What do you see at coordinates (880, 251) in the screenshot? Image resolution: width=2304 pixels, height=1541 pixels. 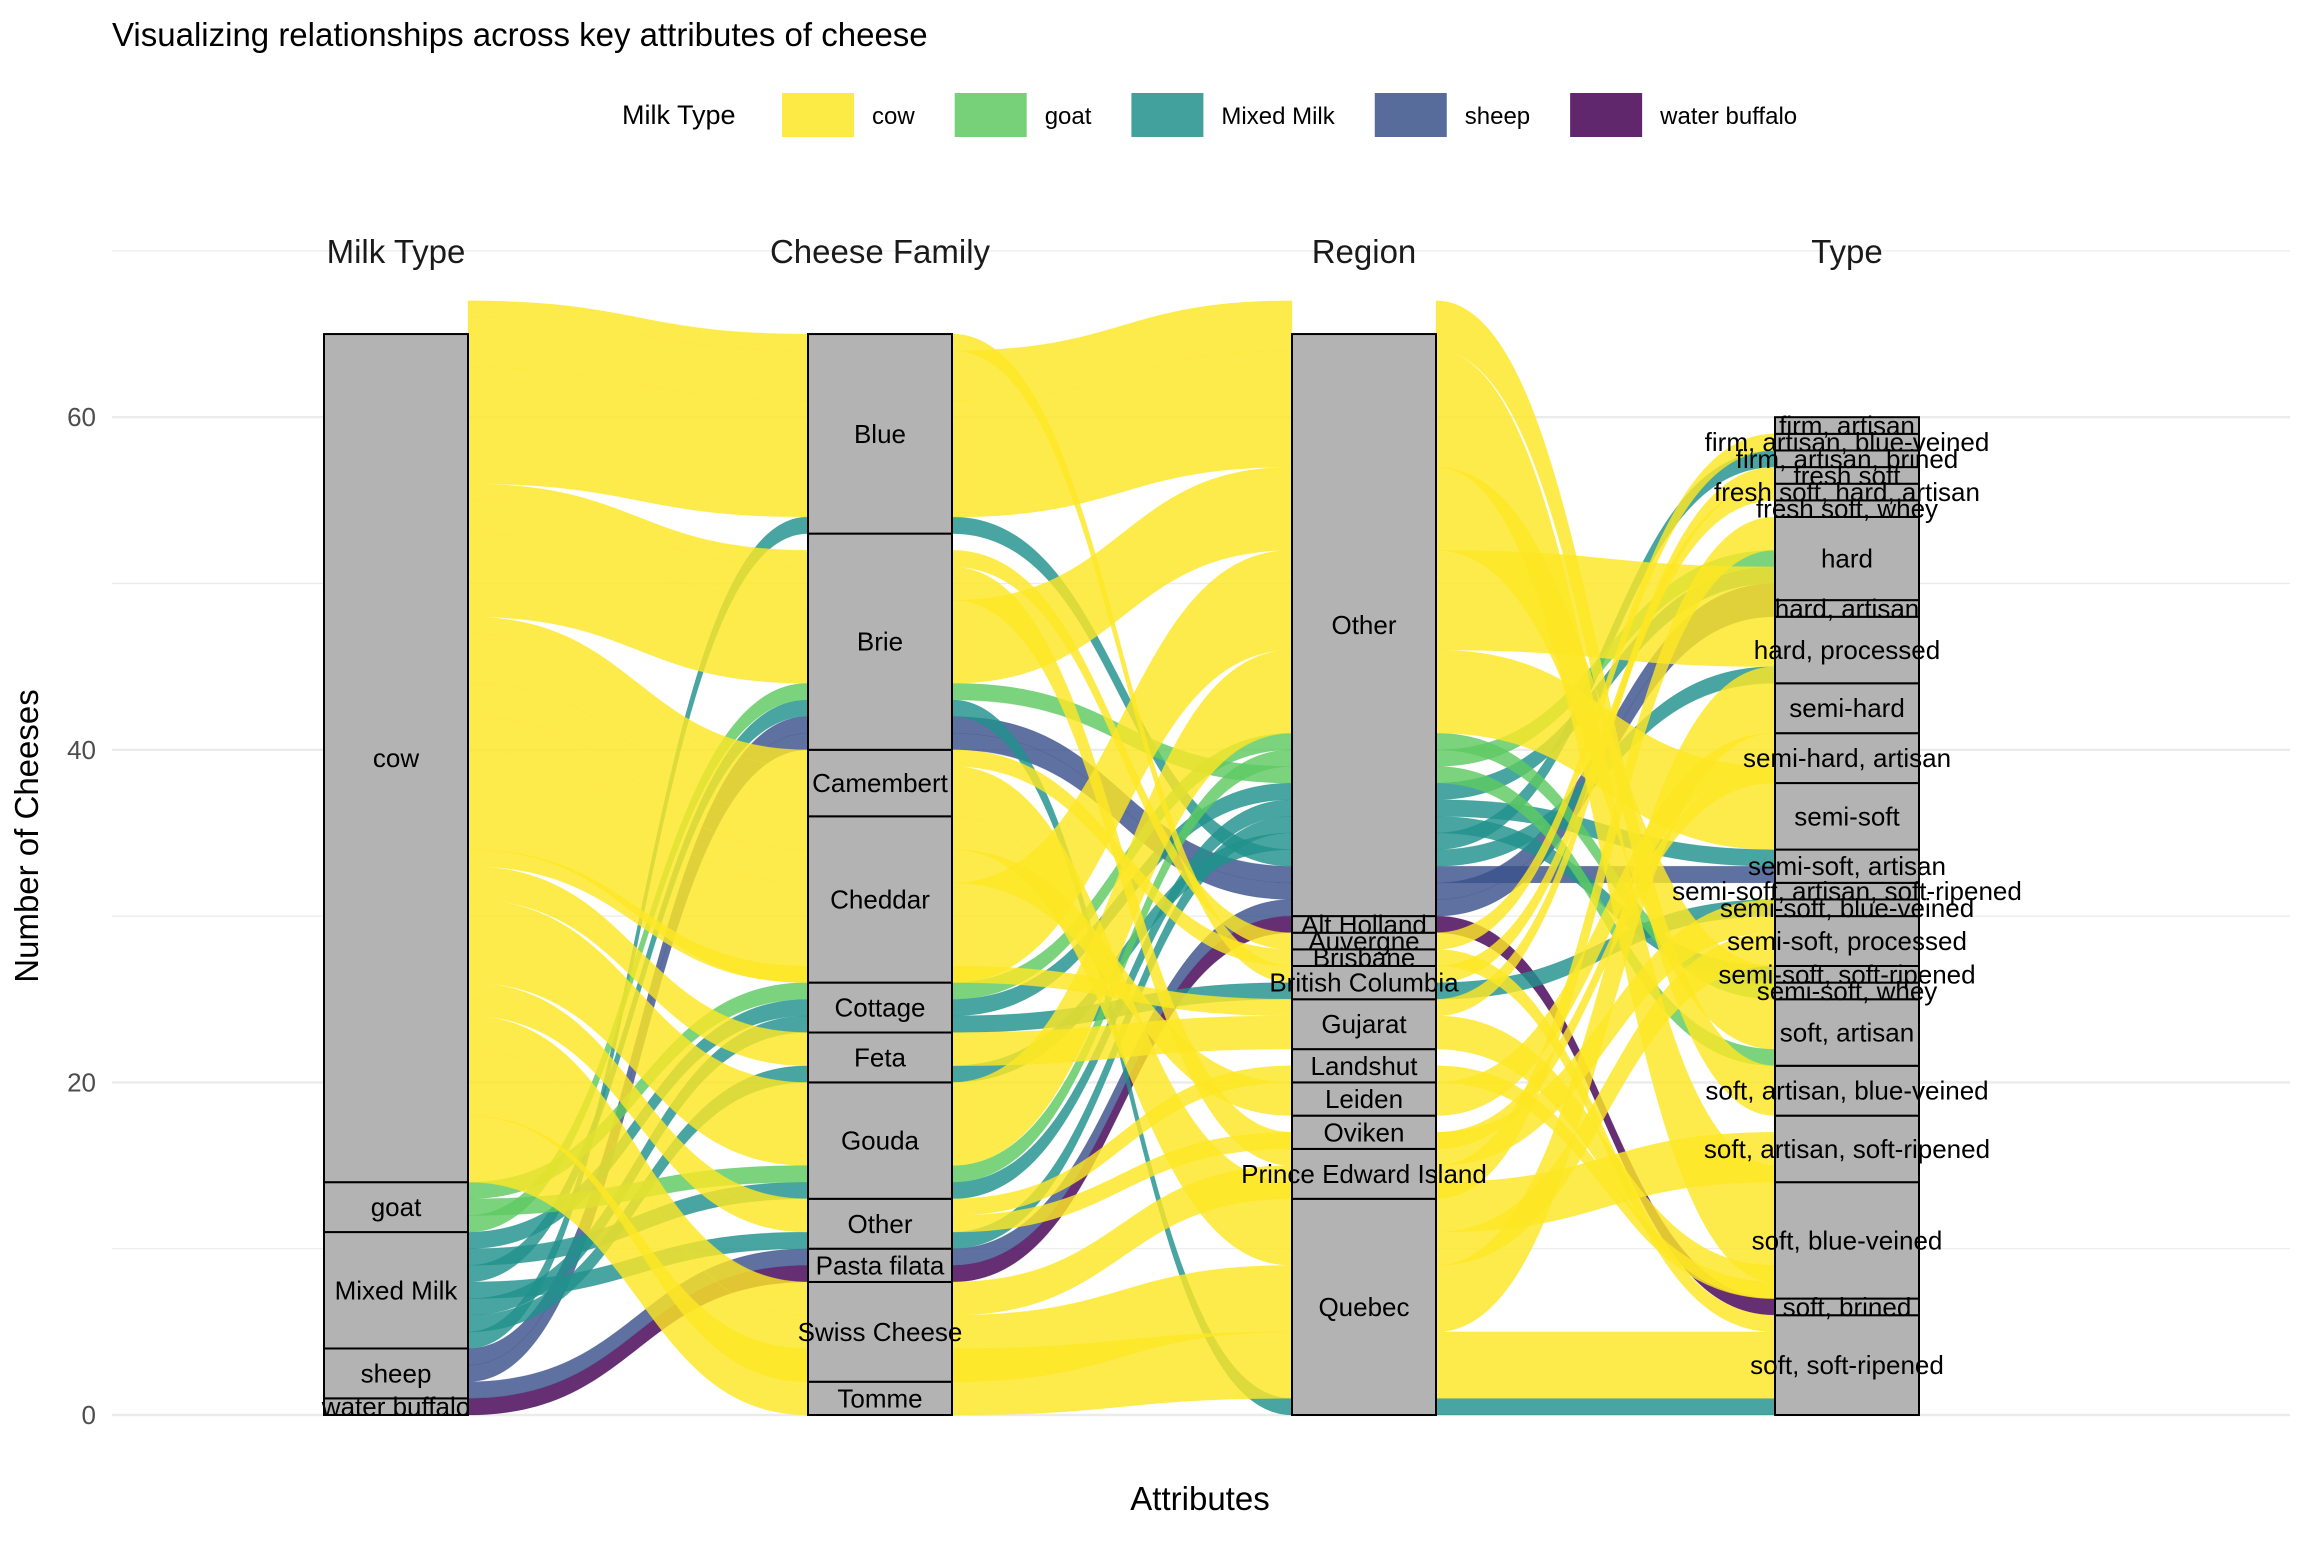 I see `axis-name: Cheese Family` at bounding box center [880, 251].